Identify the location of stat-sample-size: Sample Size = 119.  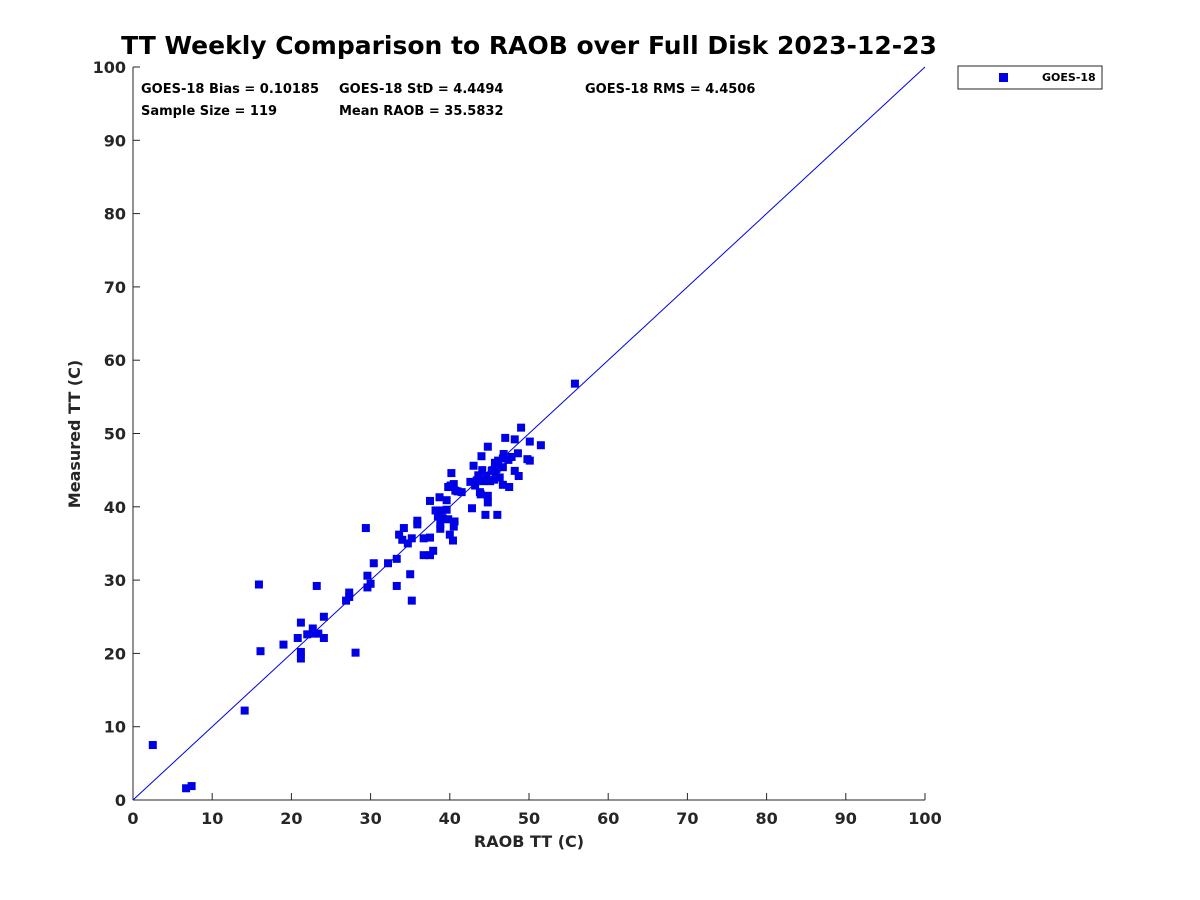
(209, 111).